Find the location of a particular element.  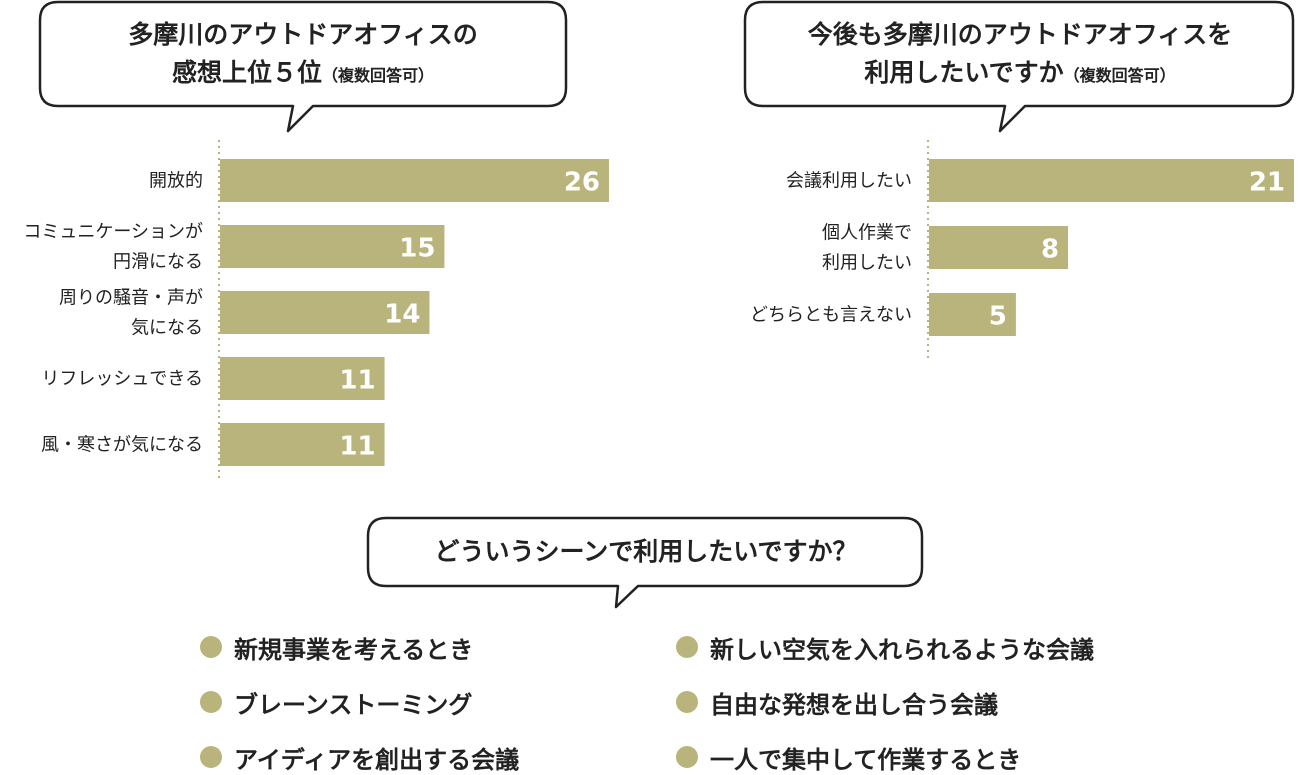

left-chart-title-line1: 多摩川のアウトドアオフィスの is located at coordinates (303, 34).